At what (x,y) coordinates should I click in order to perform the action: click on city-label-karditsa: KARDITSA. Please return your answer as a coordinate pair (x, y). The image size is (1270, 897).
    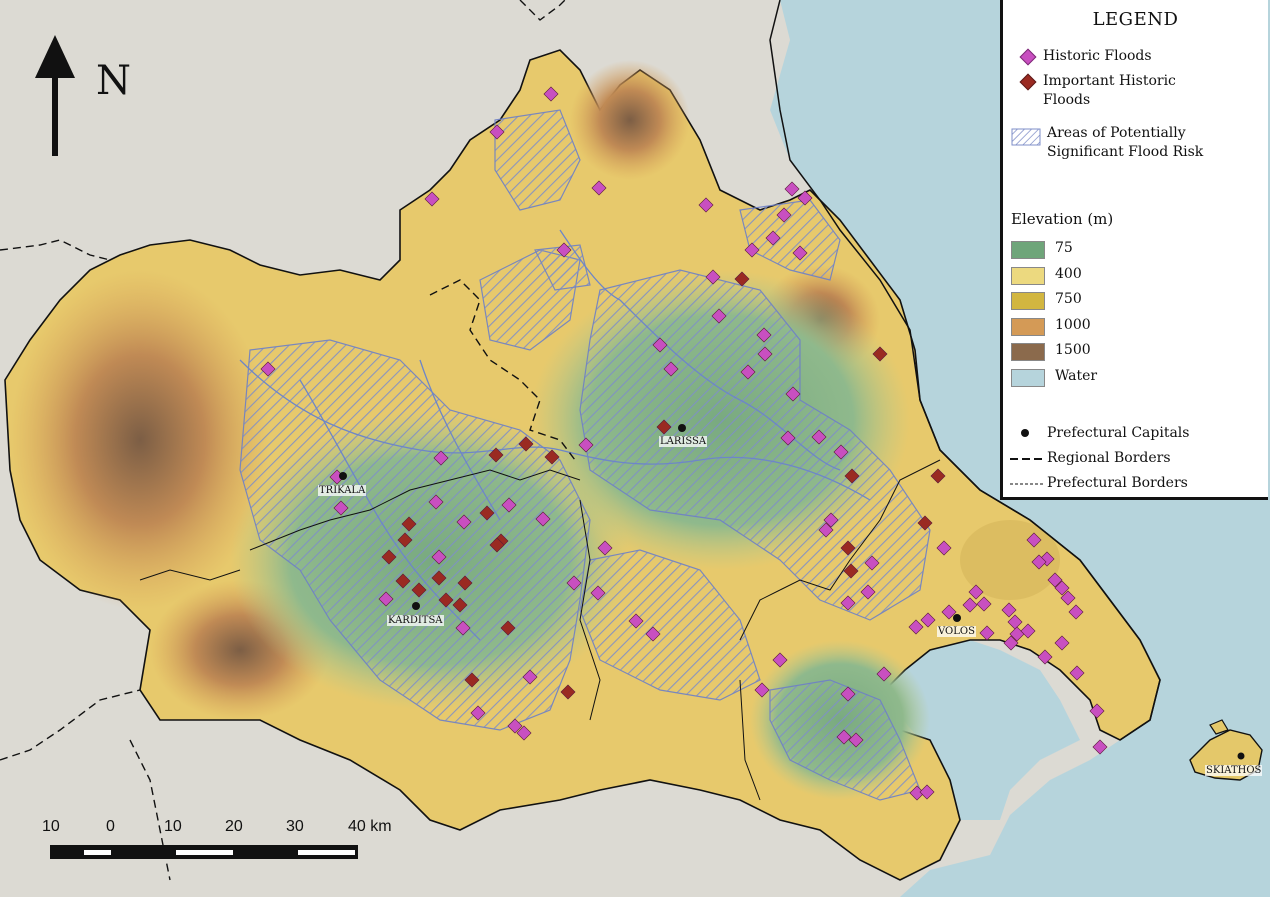
    Looking at the image, I should click on (415, 620).